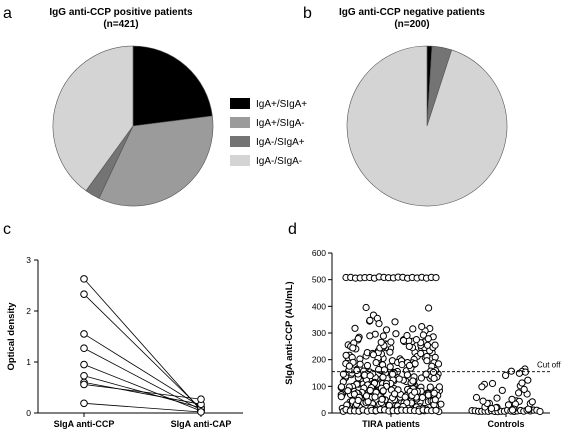  I want to click on c-y-tick-label: 2, so click(28, 311).